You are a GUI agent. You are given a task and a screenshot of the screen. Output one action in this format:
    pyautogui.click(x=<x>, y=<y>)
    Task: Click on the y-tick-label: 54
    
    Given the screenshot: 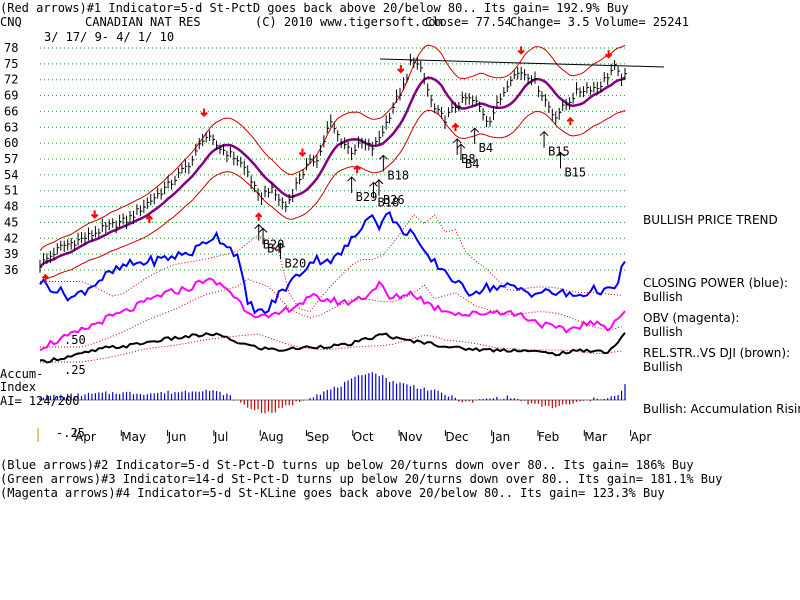 What is the action you would take?
    pyautogui.click(x=11, y=175)
    